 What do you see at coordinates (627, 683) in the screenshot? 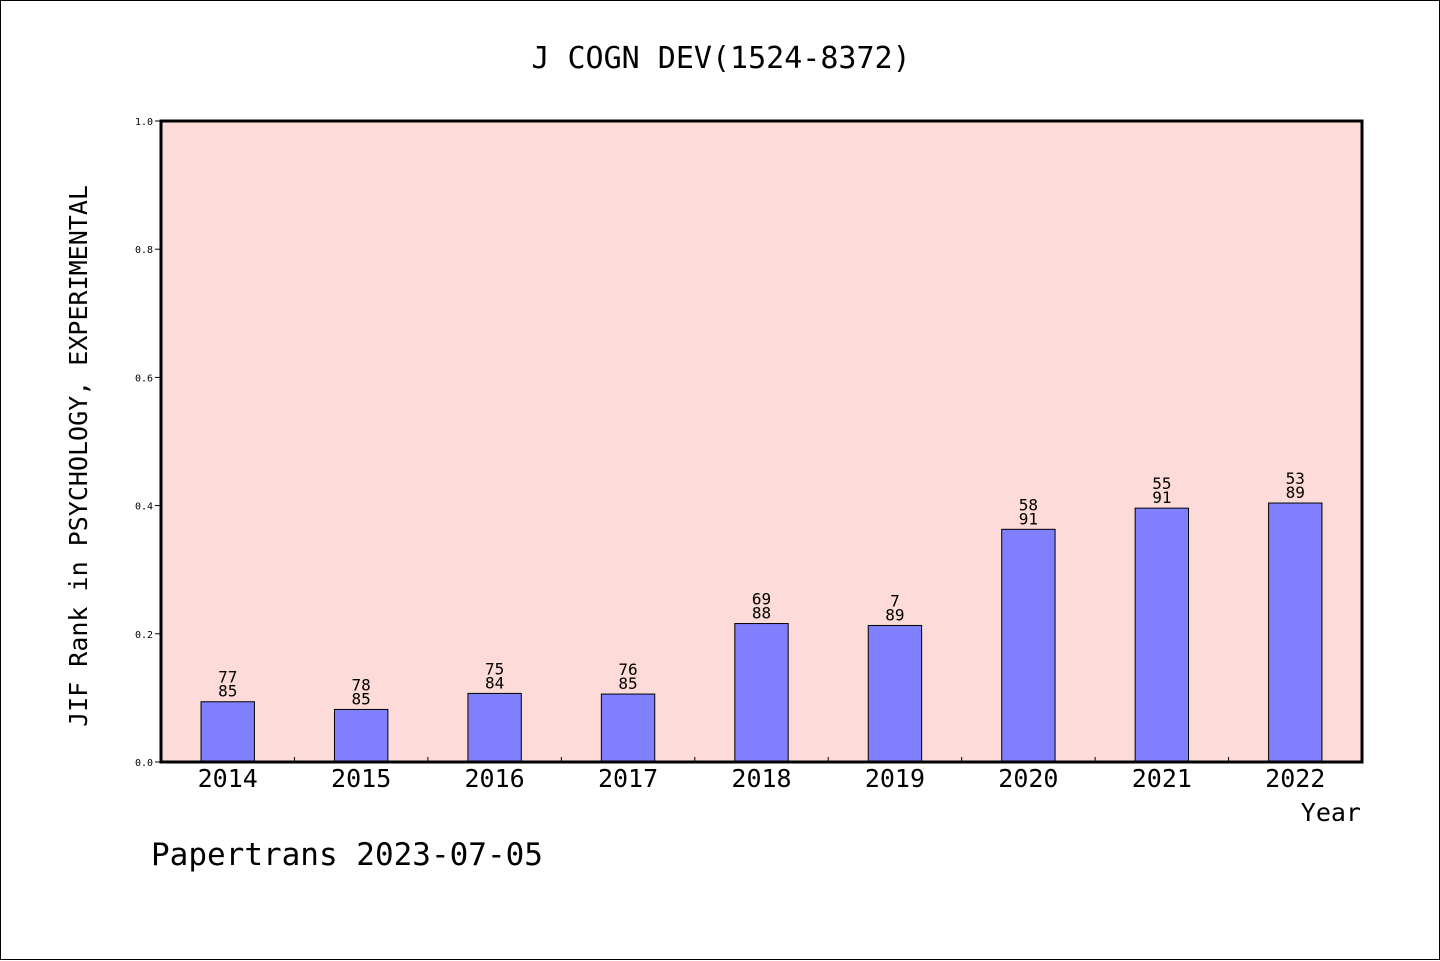
I see `bar-label-2017-2: 85` at bounding box center [627, 683].